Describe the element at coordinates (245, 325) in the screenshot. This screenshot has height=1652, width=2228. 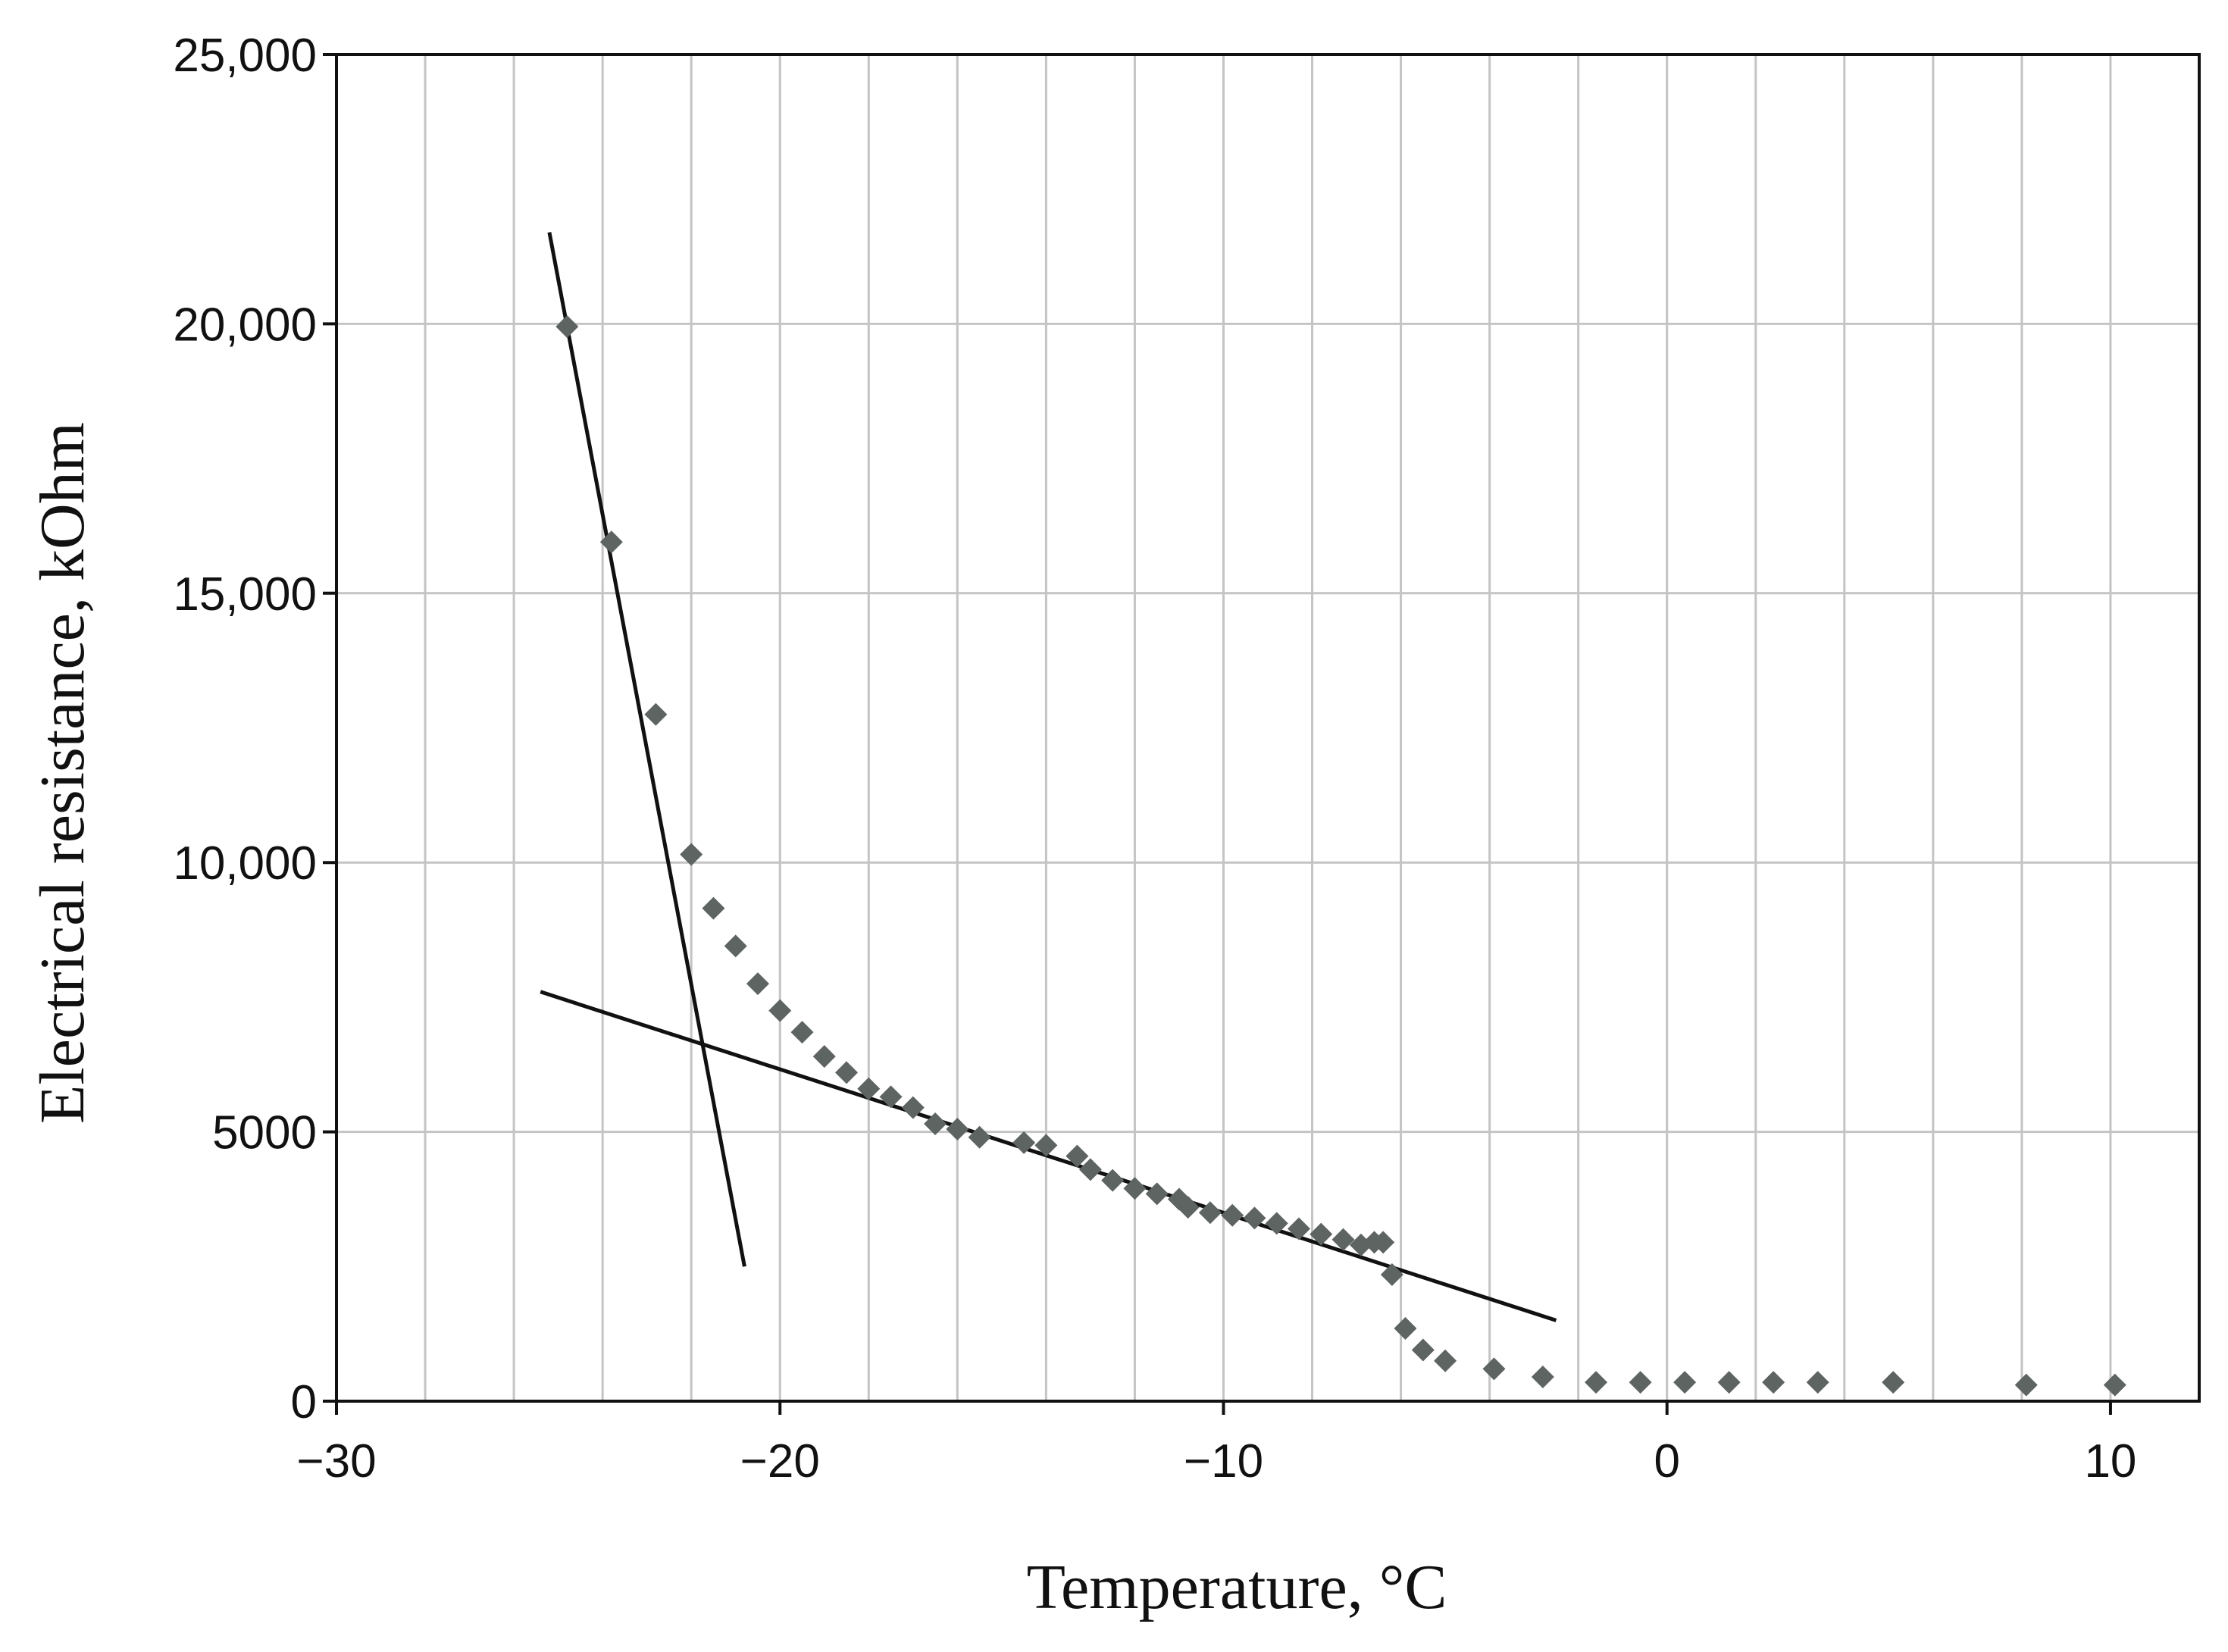
I see `y-tick-label: 20,000` at that location.